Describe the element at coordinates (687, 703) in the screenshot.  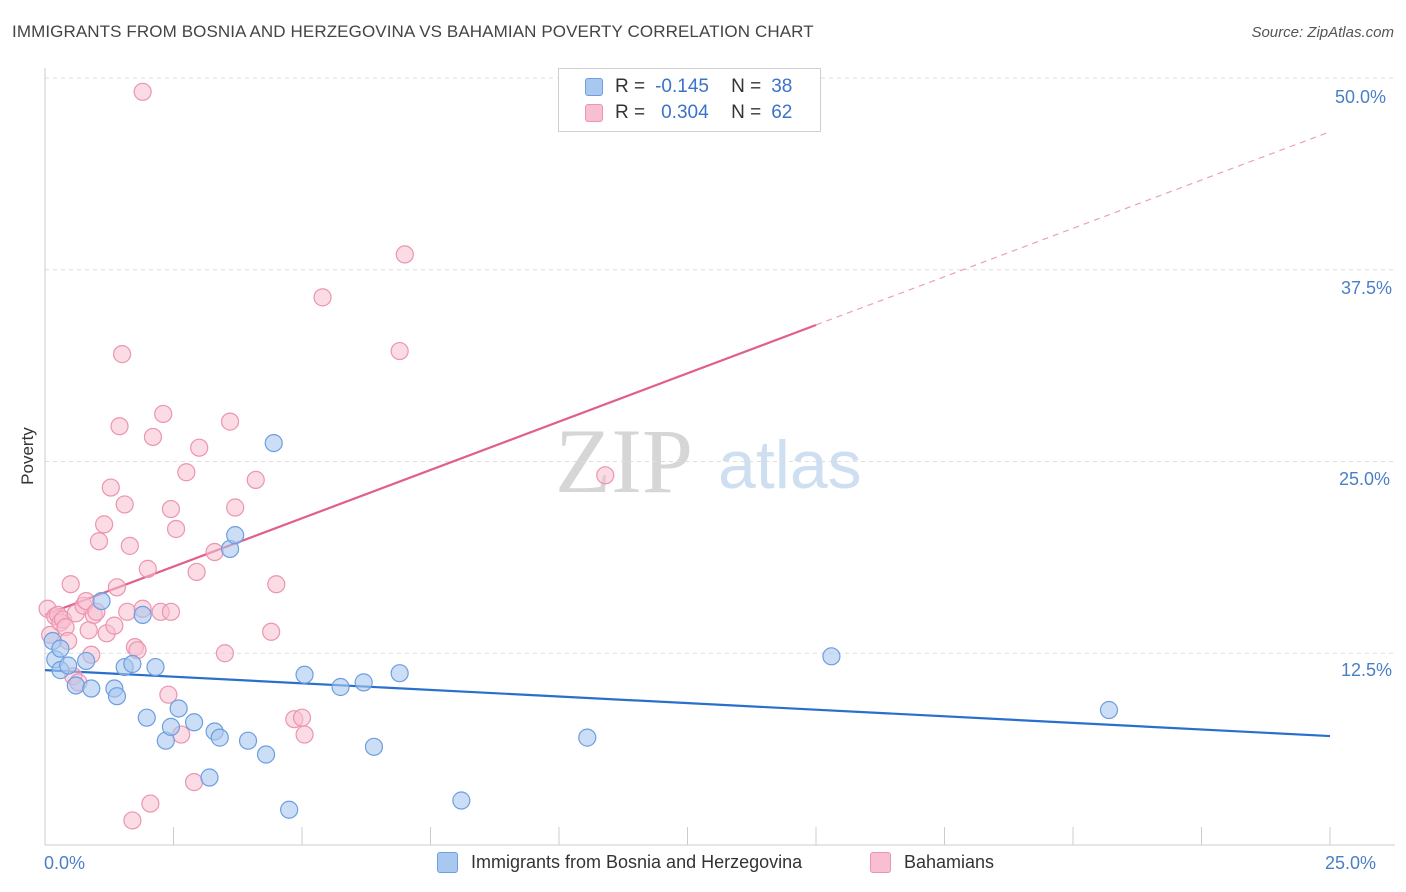
I see `trend-line-bosnia` at that location.